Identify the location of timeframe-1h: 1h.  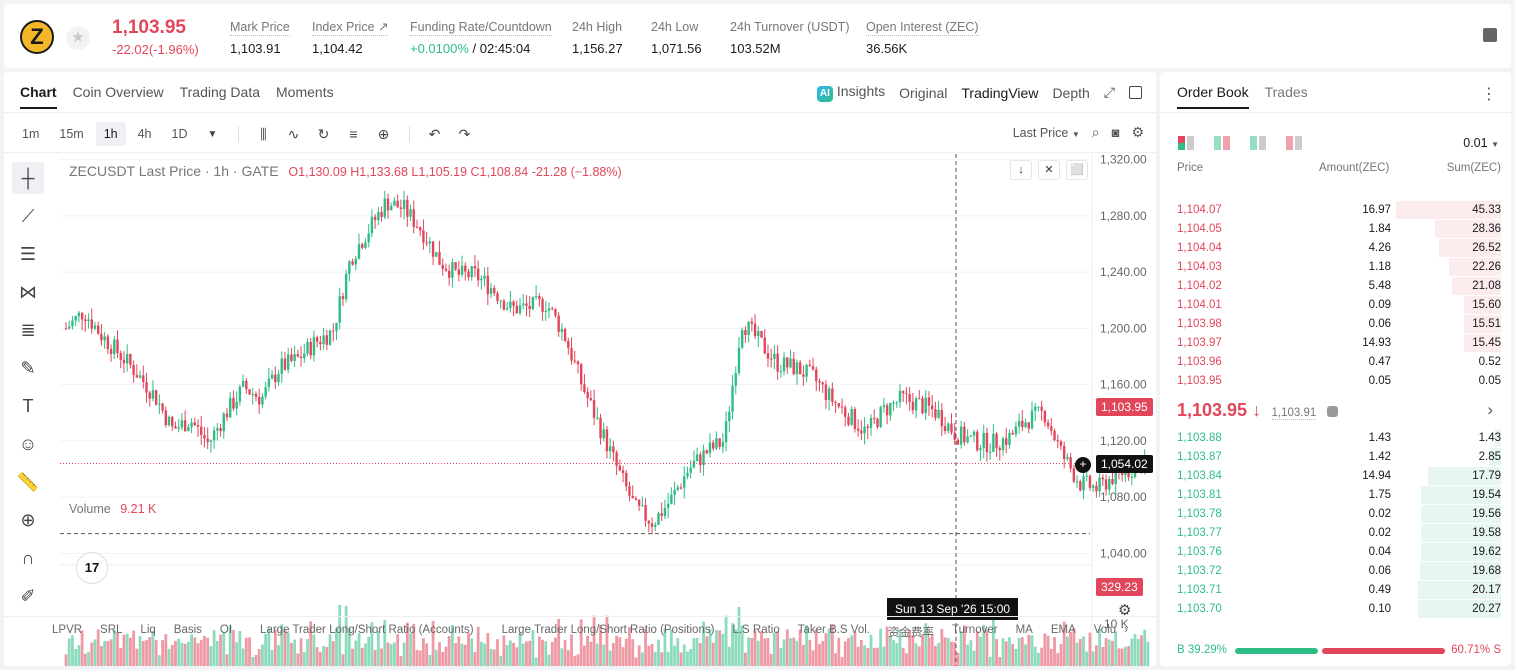
(110, 134).